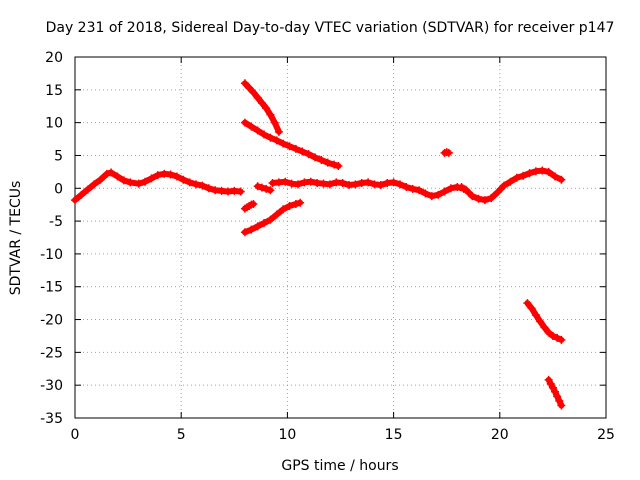 This screenshot has height=480, width=640. I want to click on y-tick-label: -30, so click(51, 386).